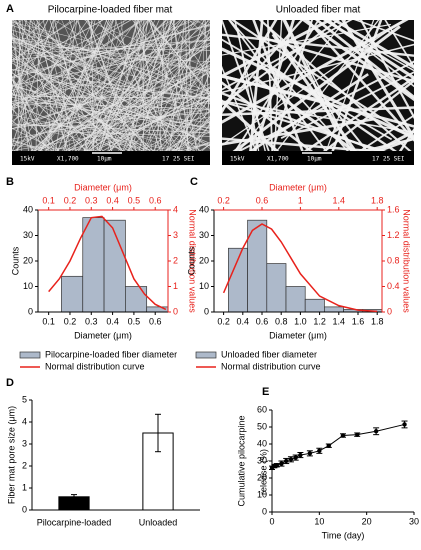 This screenshot has height=550, width=421. Describe the element at coordinates (24, 509) in the screenshot. I see `y-tick-label: 0` at that location.